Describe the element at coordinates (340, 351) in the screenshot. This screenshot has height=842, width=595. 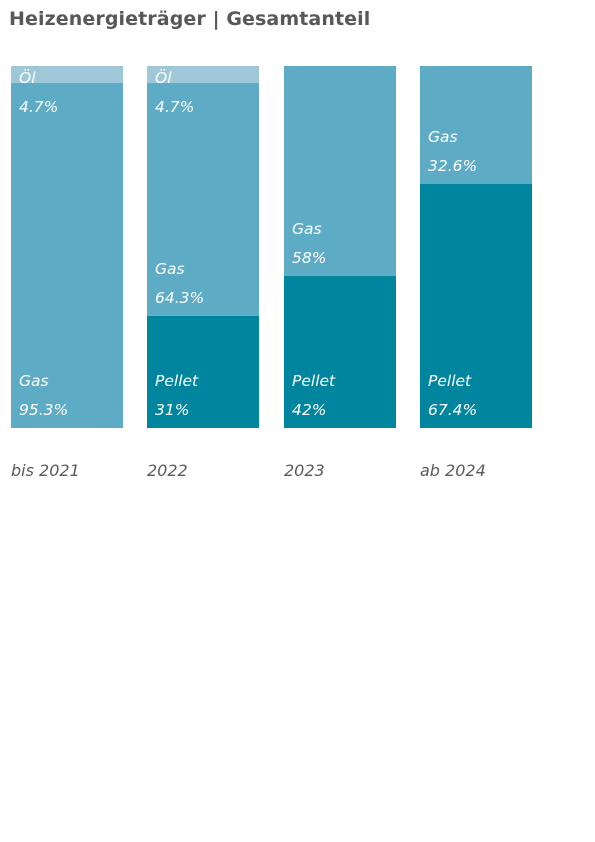
I see `bar-segment-pellet-2023` at that location.